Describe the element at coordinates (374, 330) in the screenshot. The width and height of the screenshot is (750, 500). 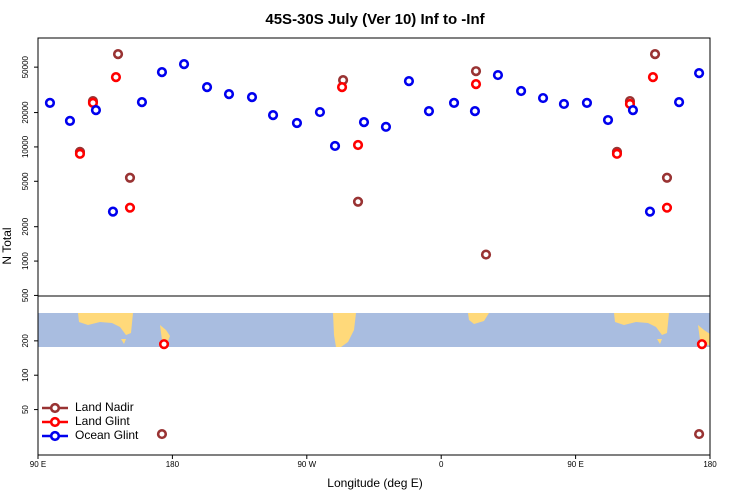
I see `map-band` at that location.